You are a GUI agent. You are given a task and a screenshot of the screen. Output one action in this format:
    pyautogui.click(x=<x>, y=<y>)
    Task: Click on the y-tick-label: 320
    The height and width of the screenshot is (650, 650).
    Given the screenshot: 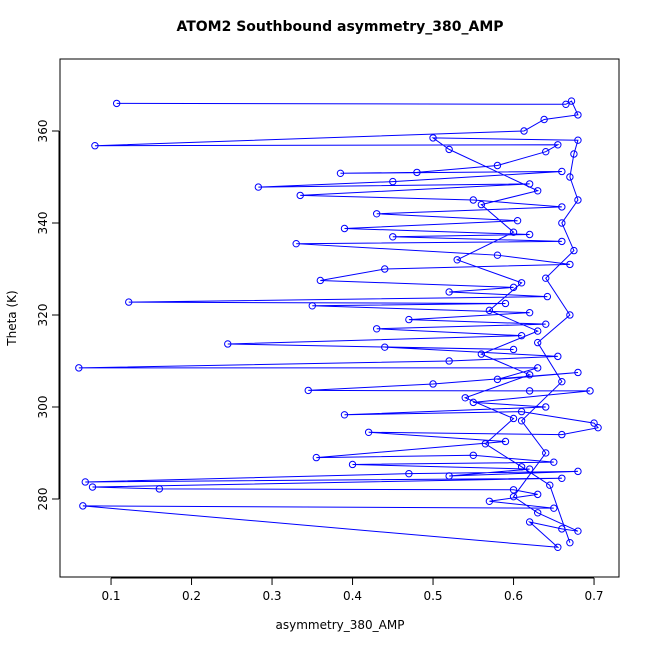 What is the action you would take?
    pyautogui.click(x=43, y=315)
    